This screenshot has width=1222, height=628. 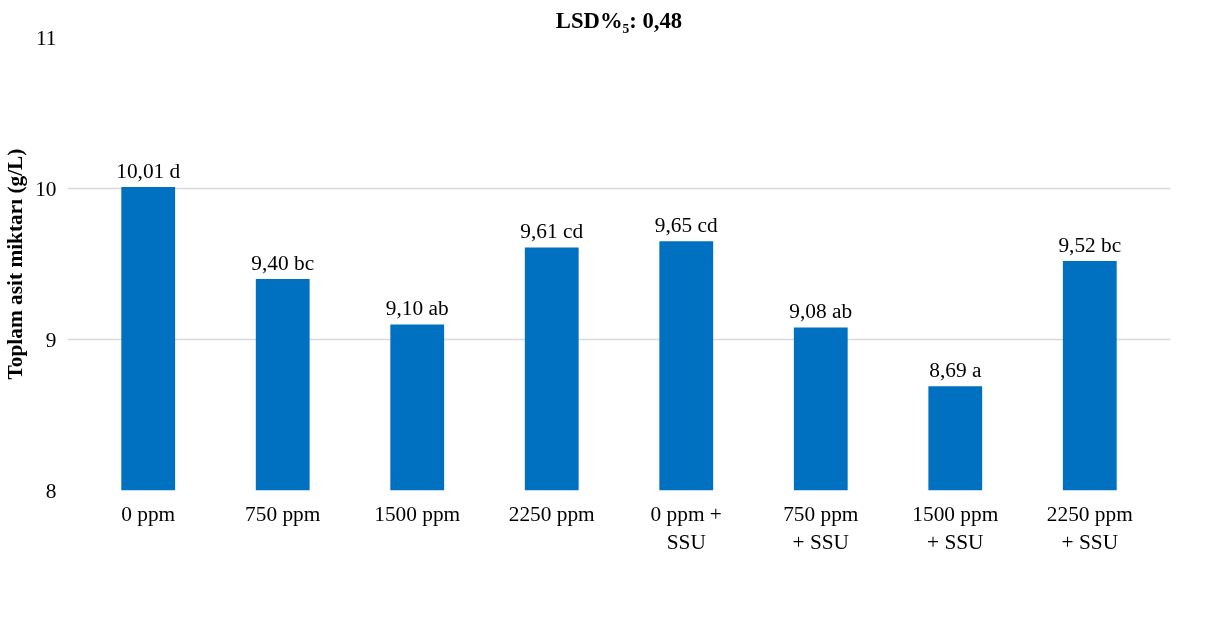 I want to click on x-tick-label: 750 ppm, so click(x=283, y=513).